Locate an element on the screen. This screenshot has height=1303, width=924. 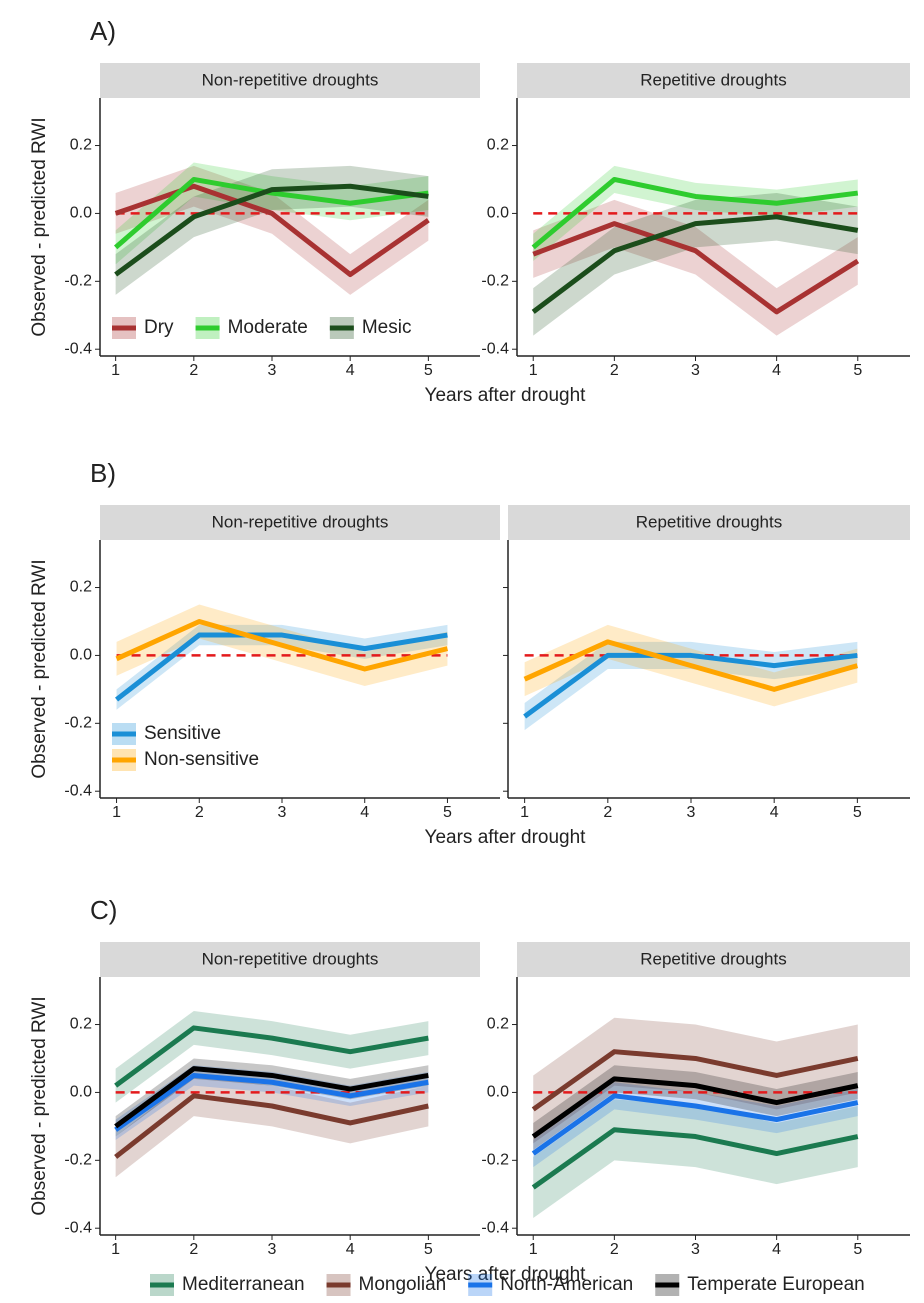
legend-label: Temperate European is located at coordinates (775, 1284).